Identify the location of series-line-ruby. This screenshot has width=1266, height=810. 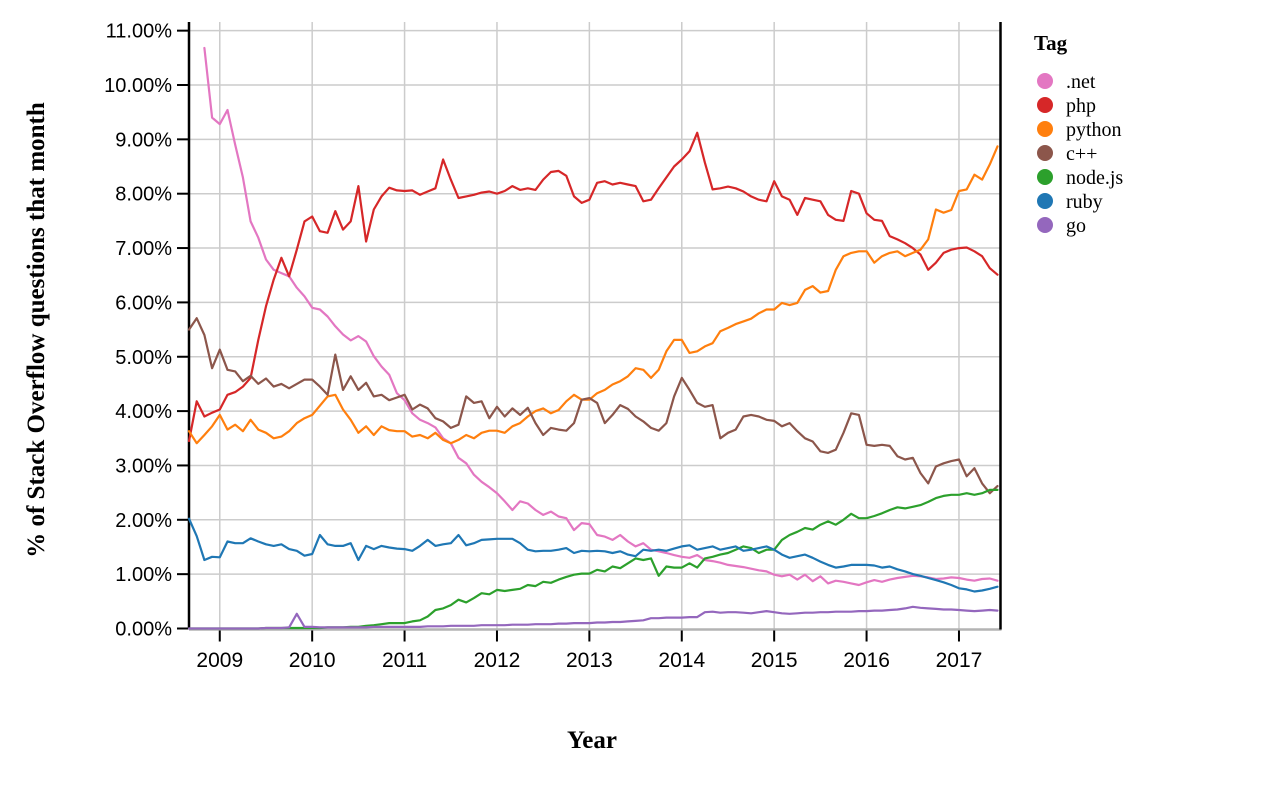
(593, 555).